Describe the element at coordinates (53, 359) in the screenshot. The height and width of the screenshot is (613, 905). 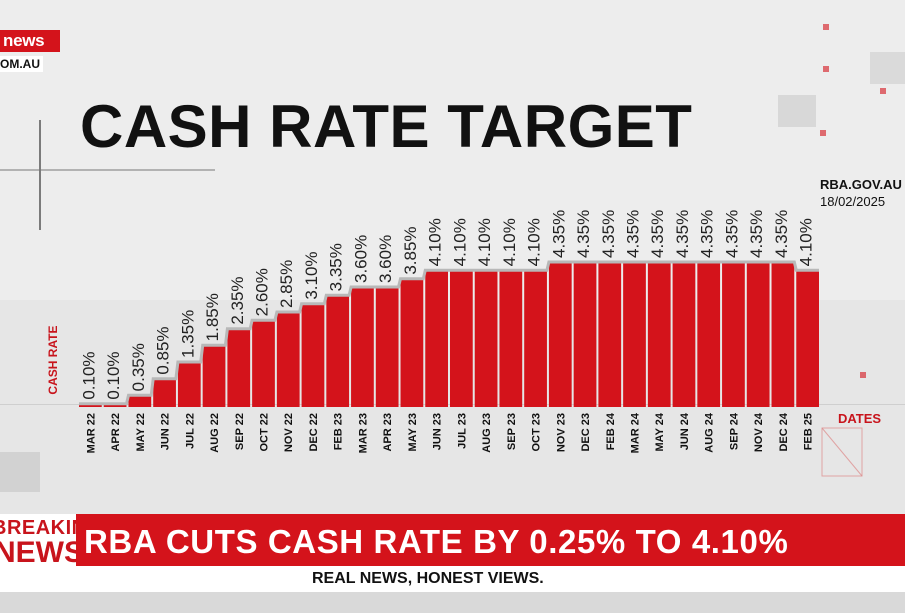
I see `y-axis-label: CASH RATE` at that location.